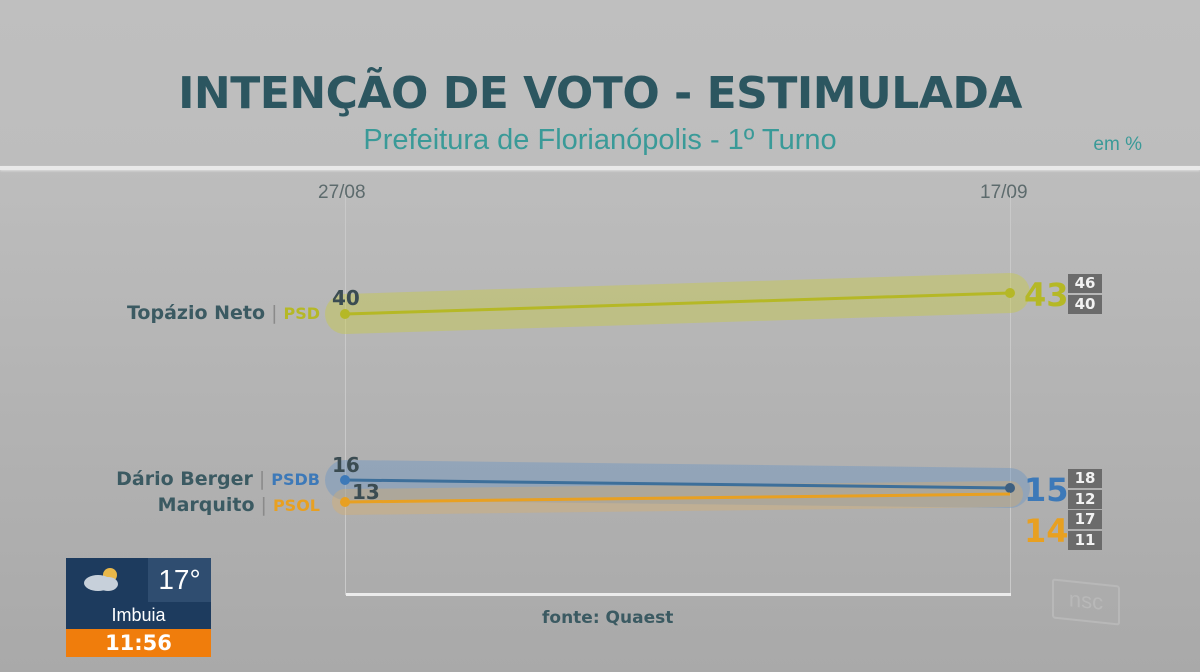 The width and height of the screenshot is (1200, 672). What do you see at coordinates (1085, 499) in the screenshot?
I see `margin-low-dario: 12` at bounding box center [1085, 499].